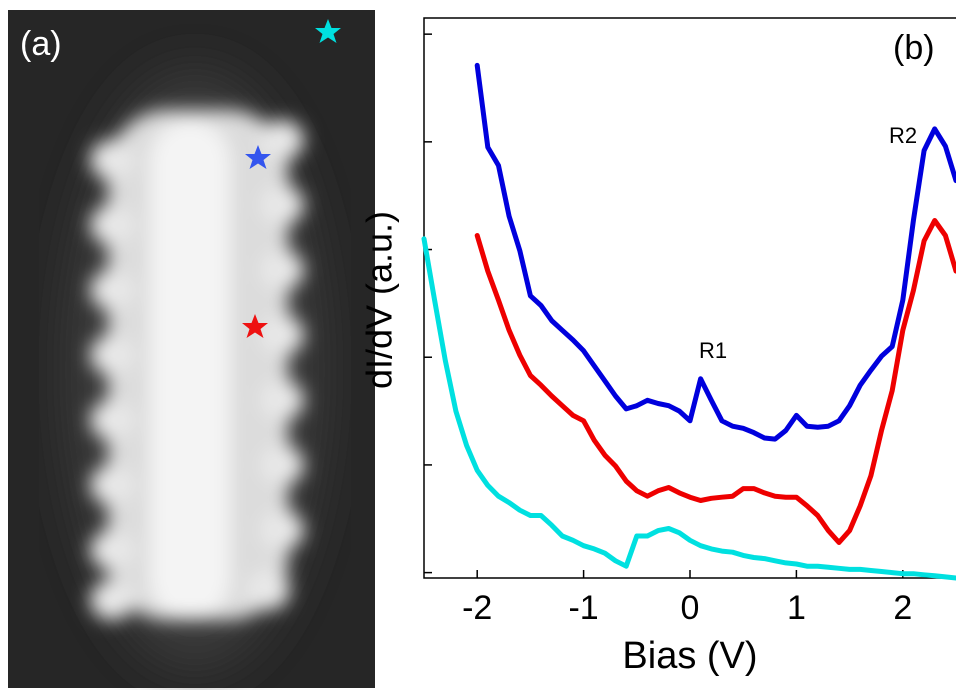 The width and height of the screenshot is (956, 690). What do you see at coordinates (689, 656) in the screenshot?
I see `x-axis-label: Bias (V)` at bounding box center [689, 656].